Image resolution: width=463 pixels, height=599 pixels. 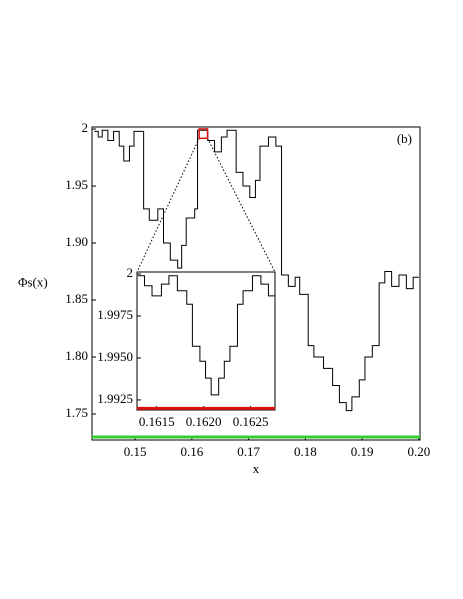 What do you see at coordinates (33, 281) in the screenshot?
I see `y-axis-label: Φs(x)` at bounding box center [33, 281].